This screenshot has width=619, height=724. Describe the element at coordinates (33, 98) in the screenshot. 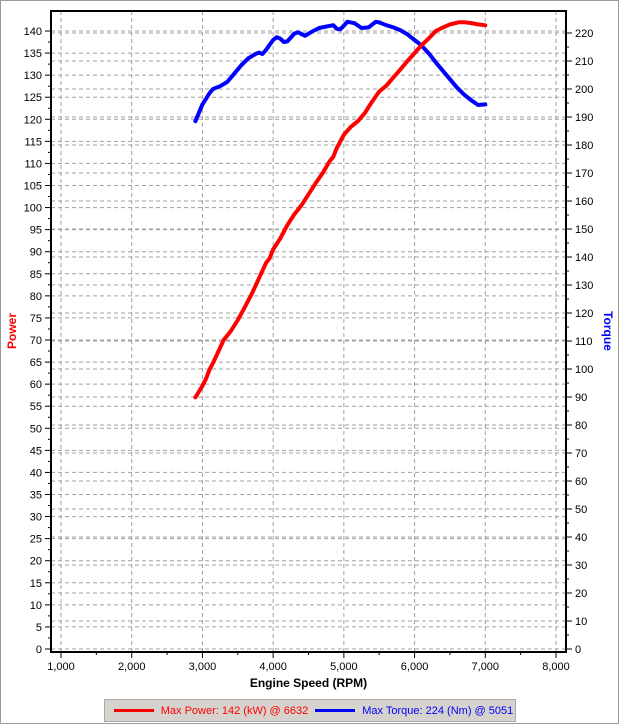

I see `left-tick-label: 125` at that location.